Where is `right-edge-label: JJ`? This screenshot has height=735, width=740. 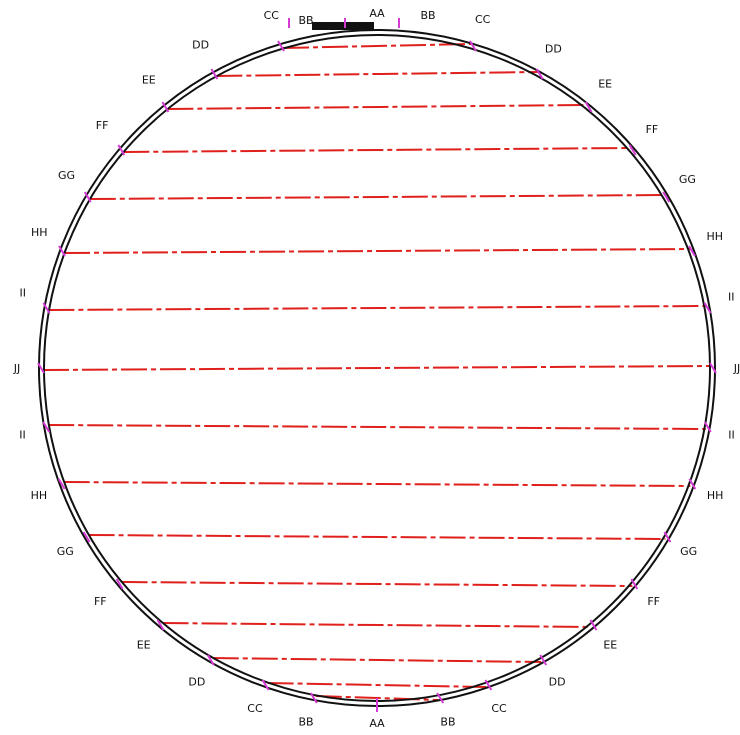 right-edge-label: JJ is located at coordinates (736, 368).